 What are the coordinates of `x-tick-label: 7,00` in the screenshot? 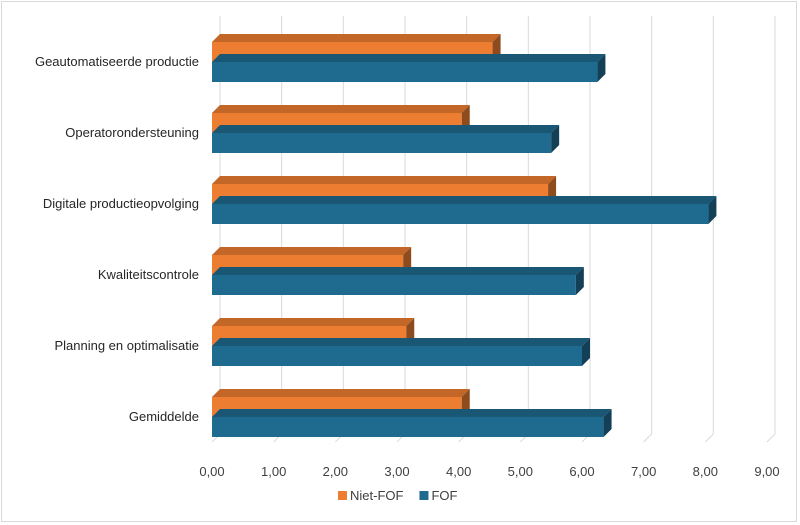 It's located at (643, 471).